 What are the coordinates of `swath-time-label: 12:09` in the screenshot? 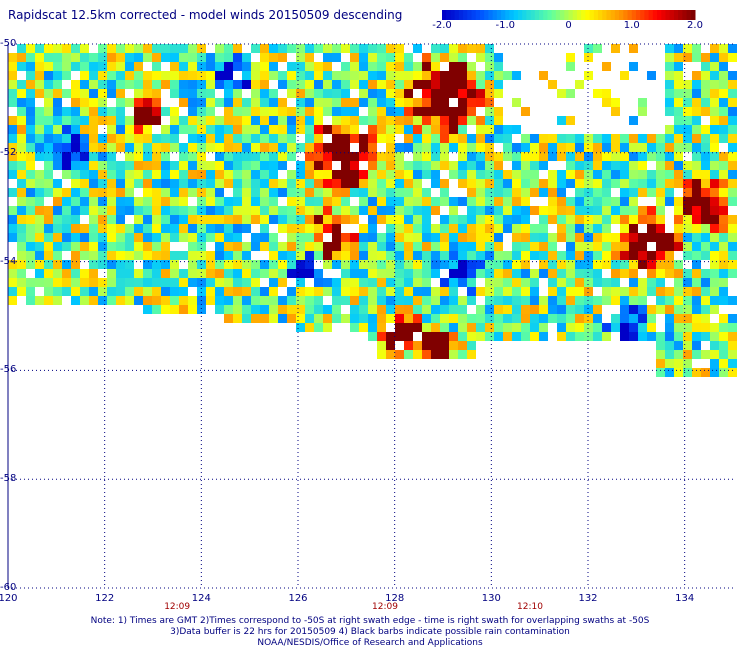 It's located at (177, 607).